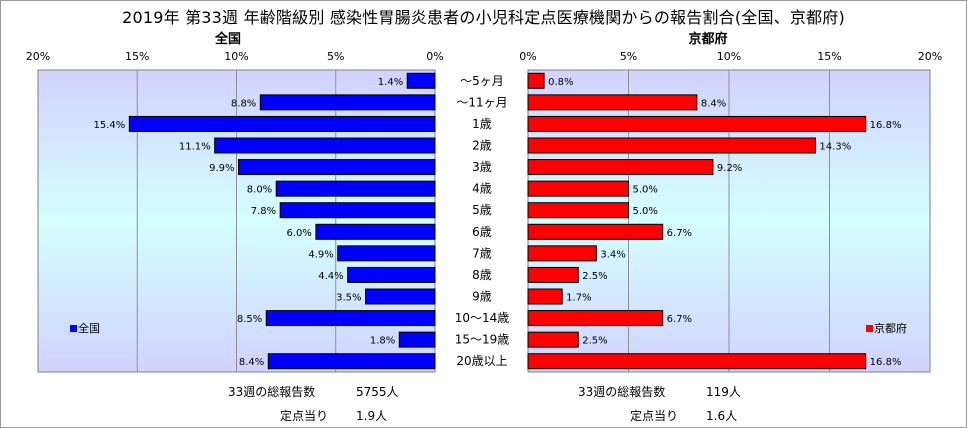 The height and width of the screenshot is (428, 967). What do you see at coordinates (482, 318) in the screenshot?
I see `category-label: 10～14歳` at bounding box center [482, 318].